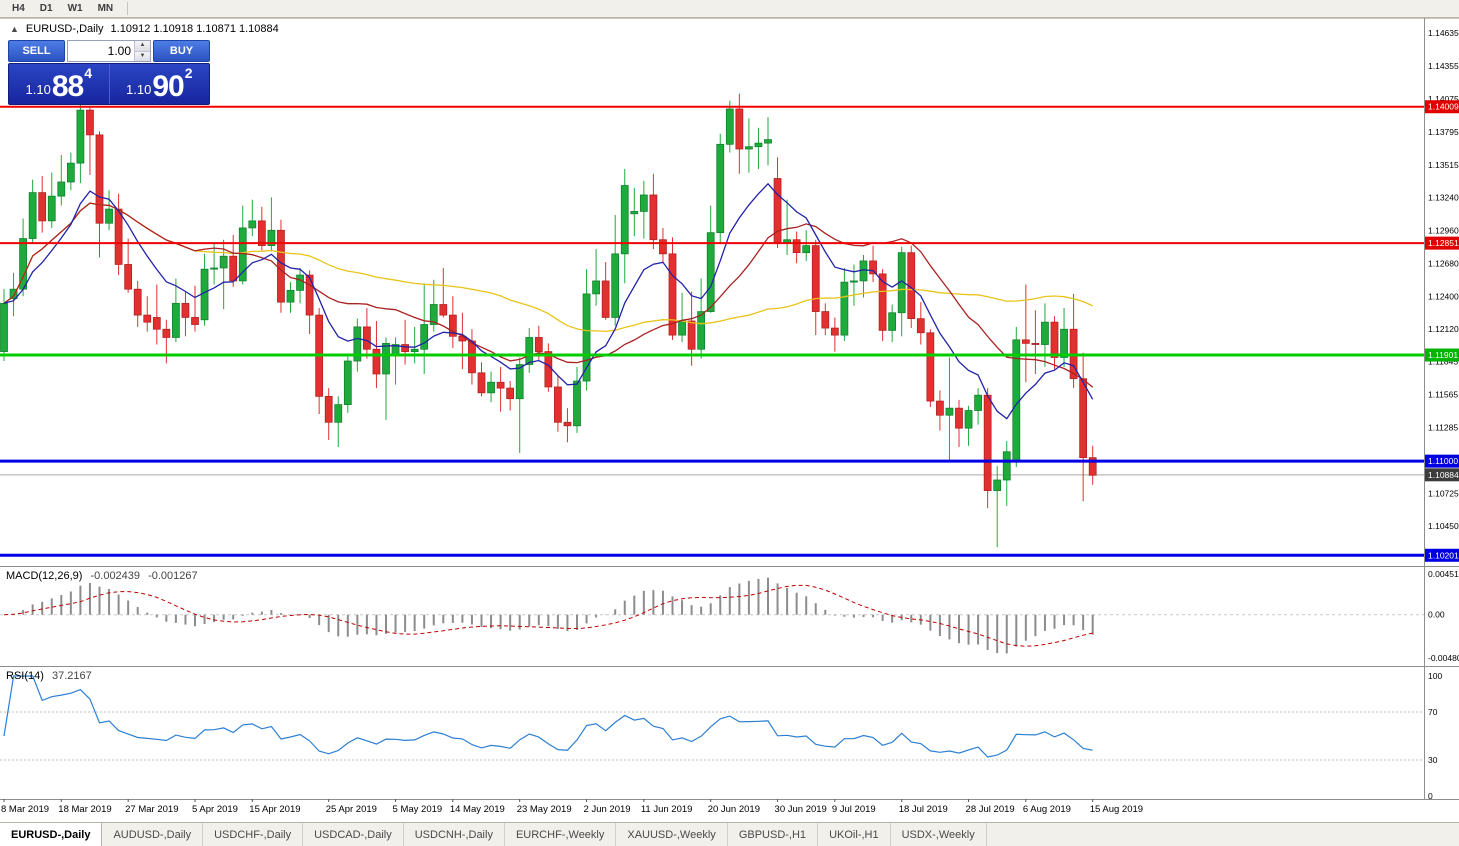 Image resolution: width=1459 pixels, height=846 pixels. I want to click on svg-text: 0, so click(1430, 796).